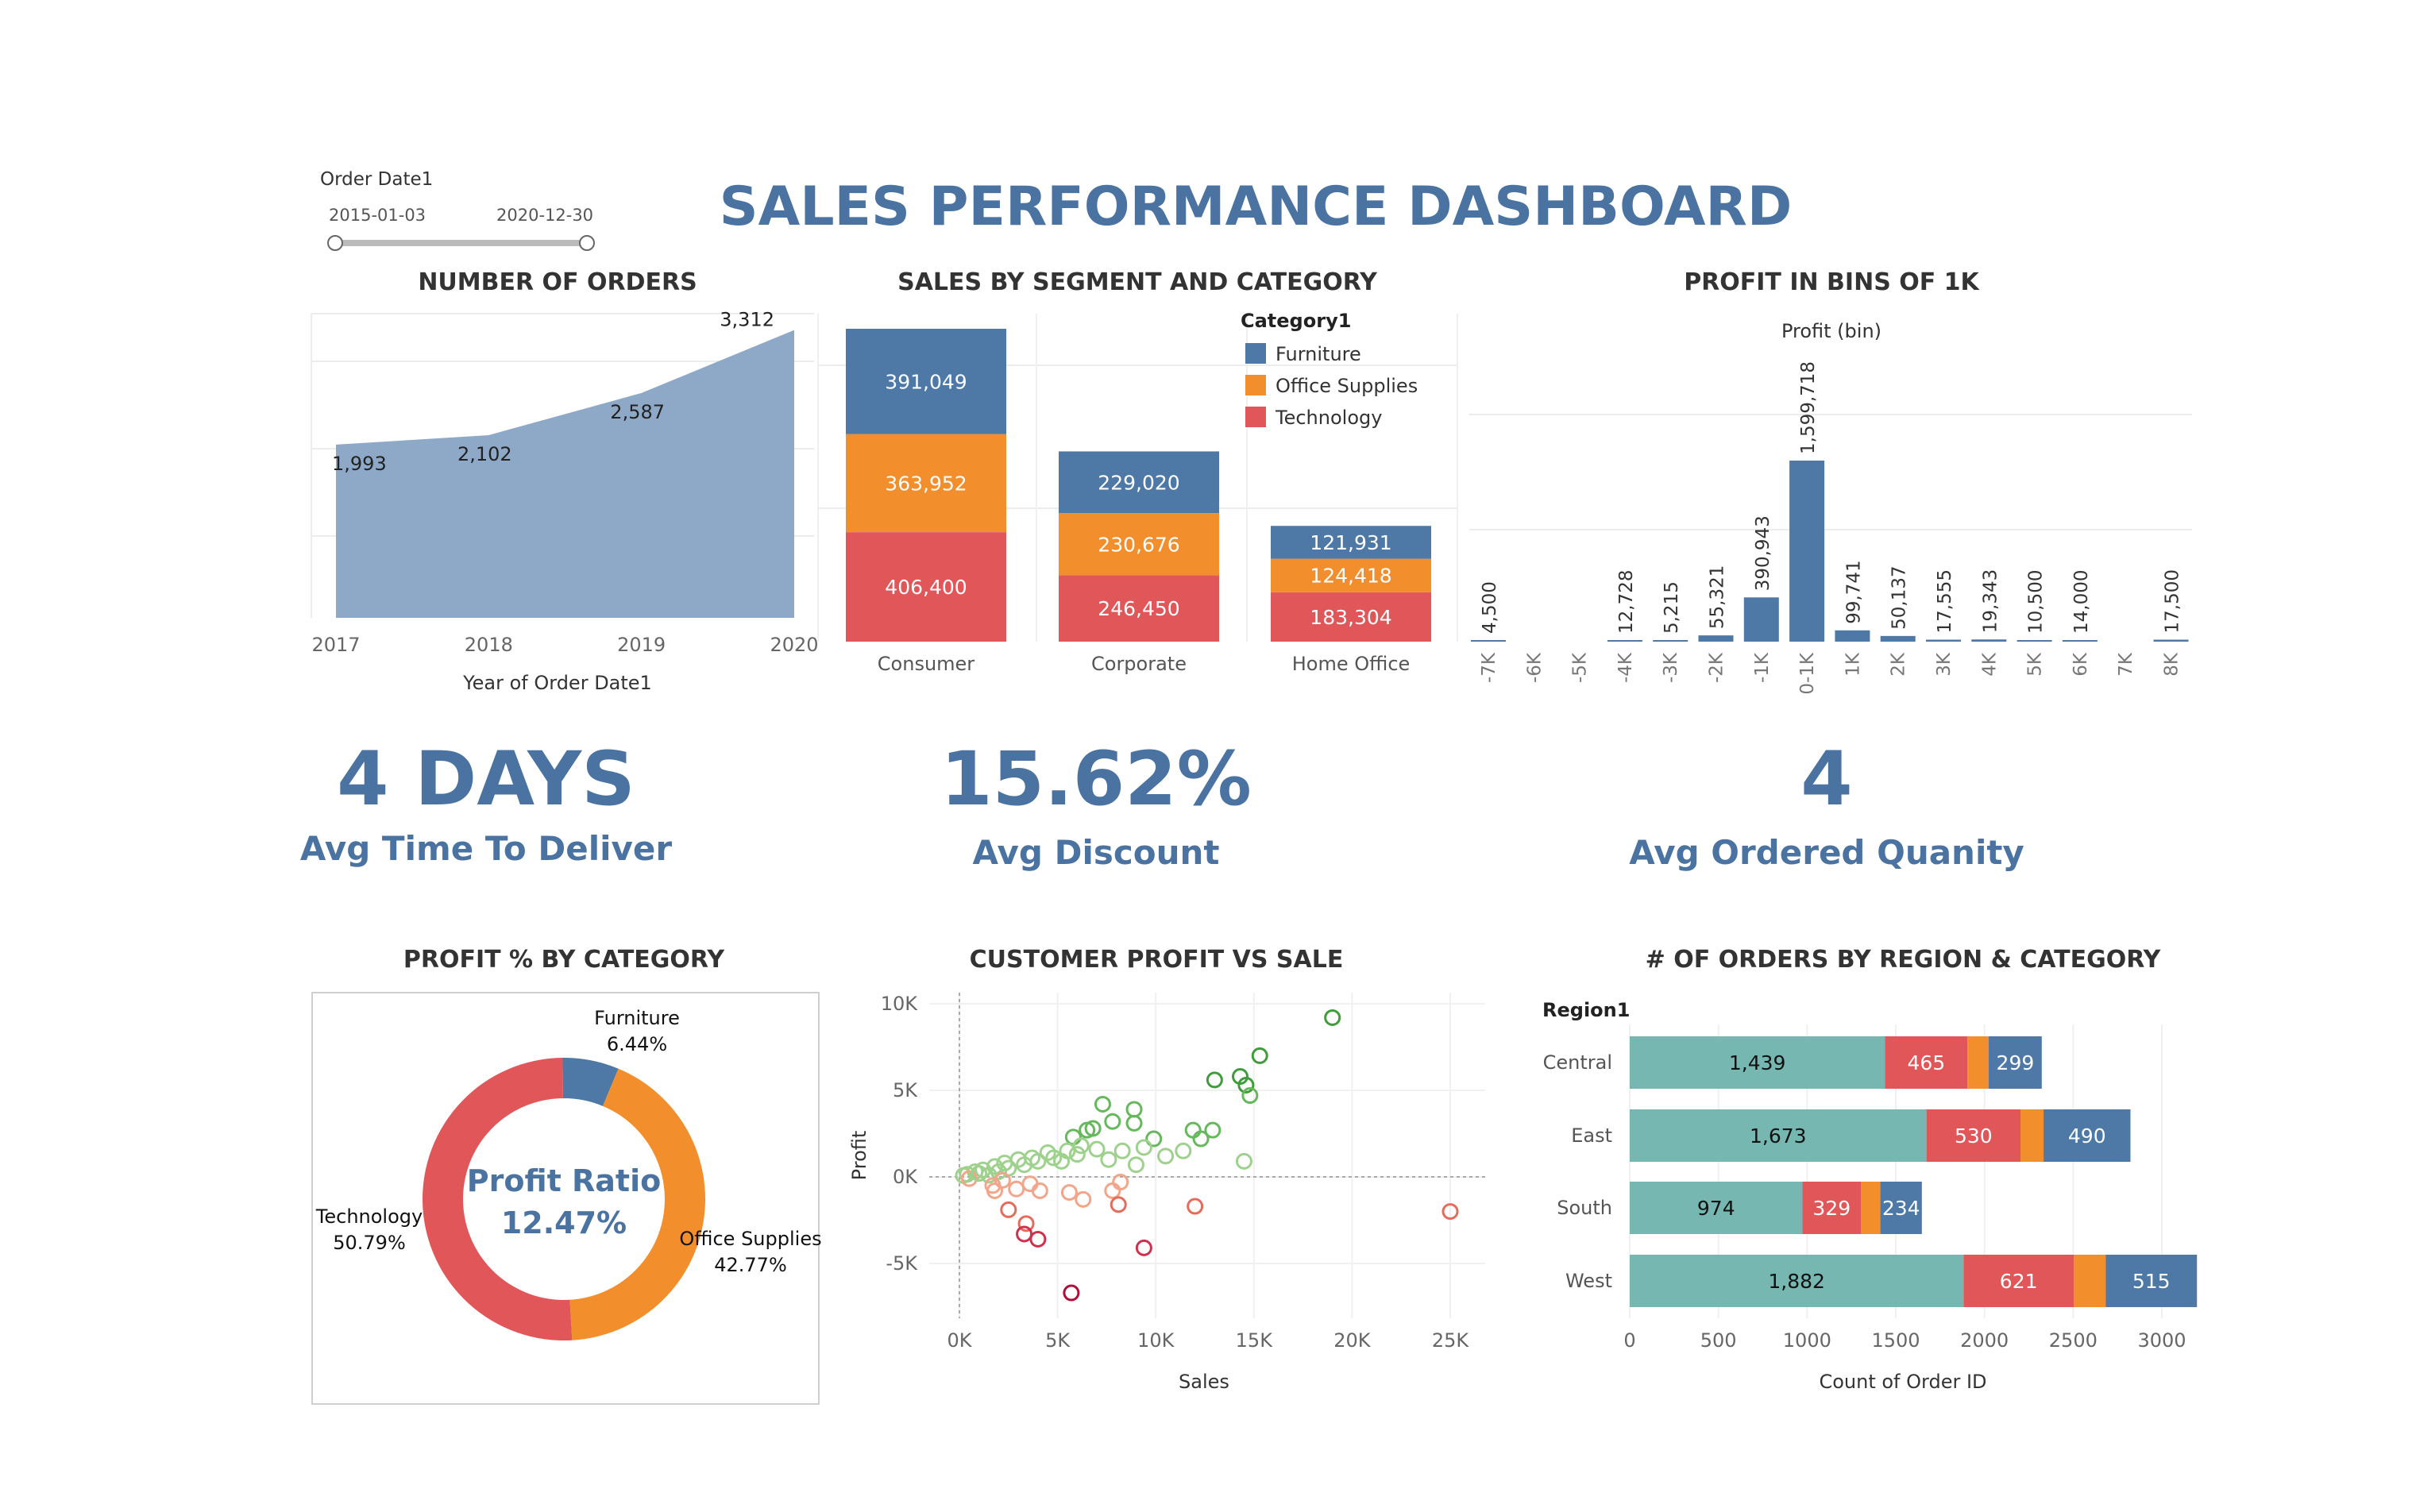 The width and height of the screenshot is (2416, 1512). What do you see at coordinates (637, 1018) in the screenshot?
I see `donut-slice-name: Furniture` at bounding box center [637, 1018].